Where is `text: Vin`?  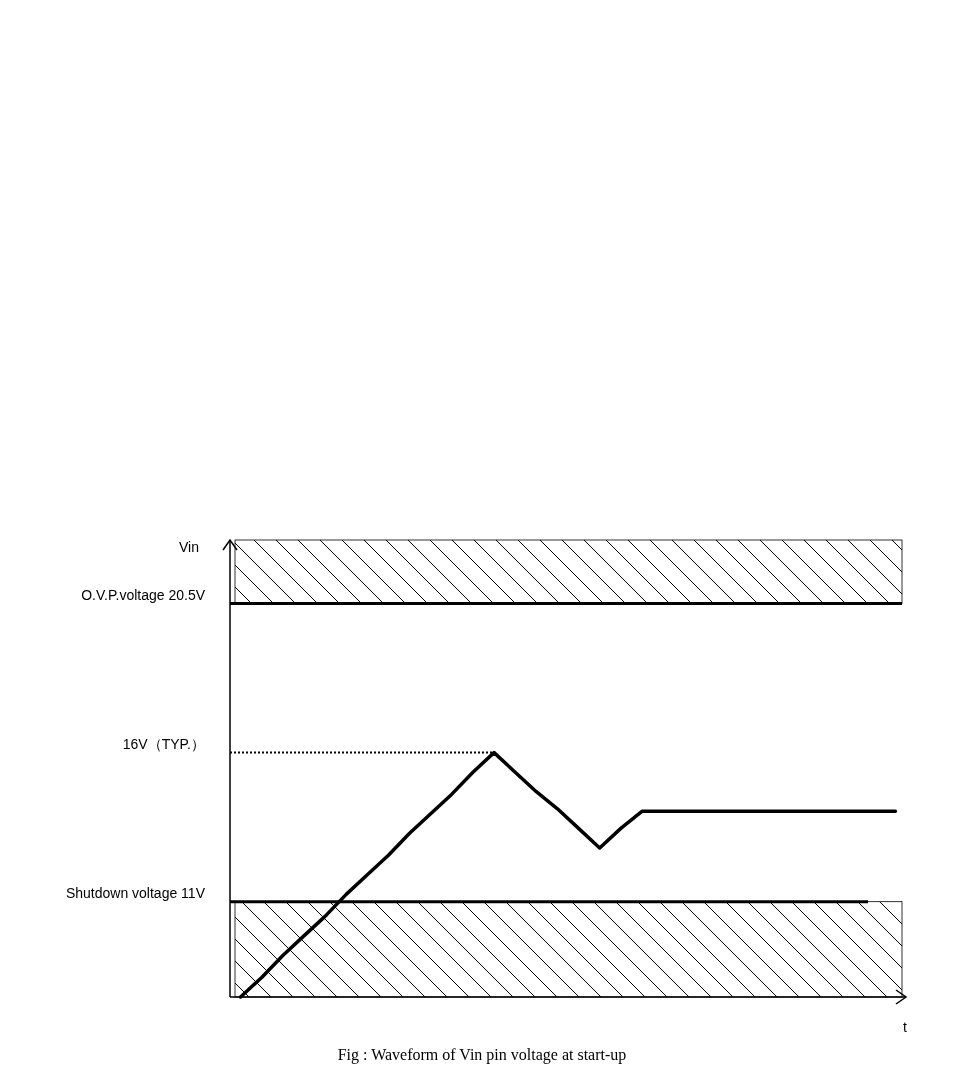 text: Vin is located at coordinates (189, 547).